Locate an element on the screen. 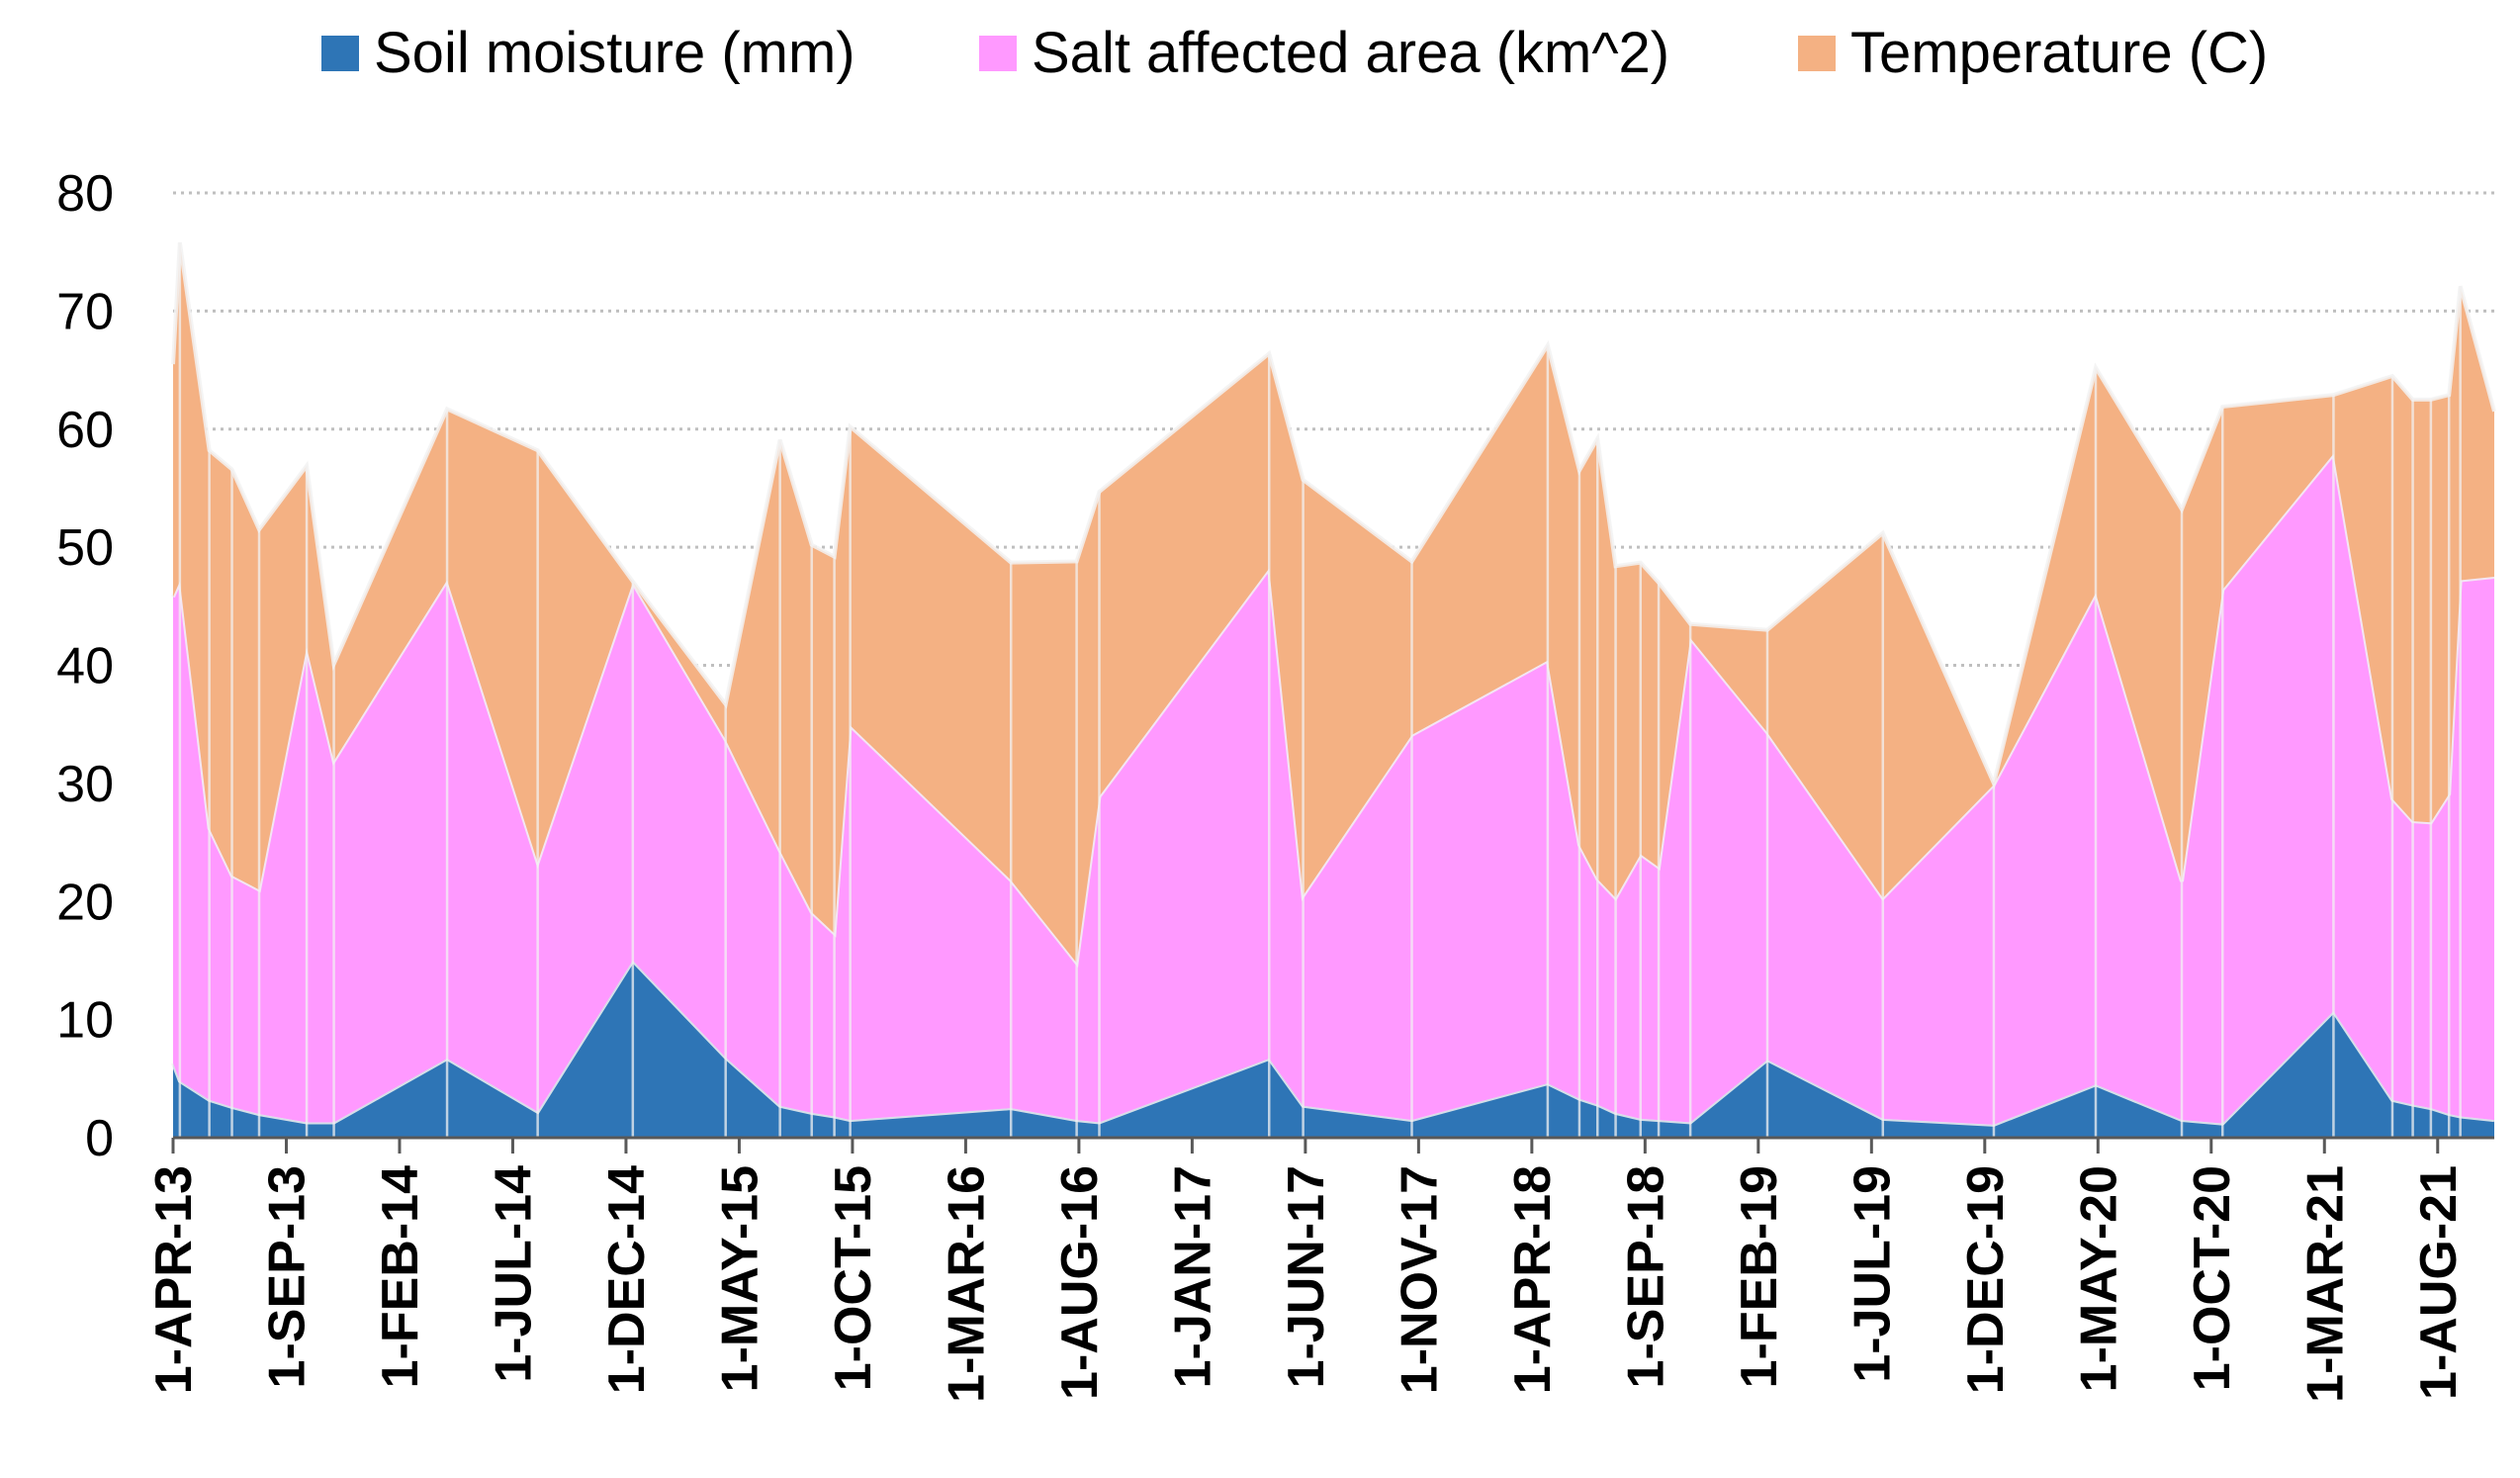 This screenshot has width=2520, height=1478. x-tick-label: 1-SEP-18 is located at coordinates (1645, 1276).